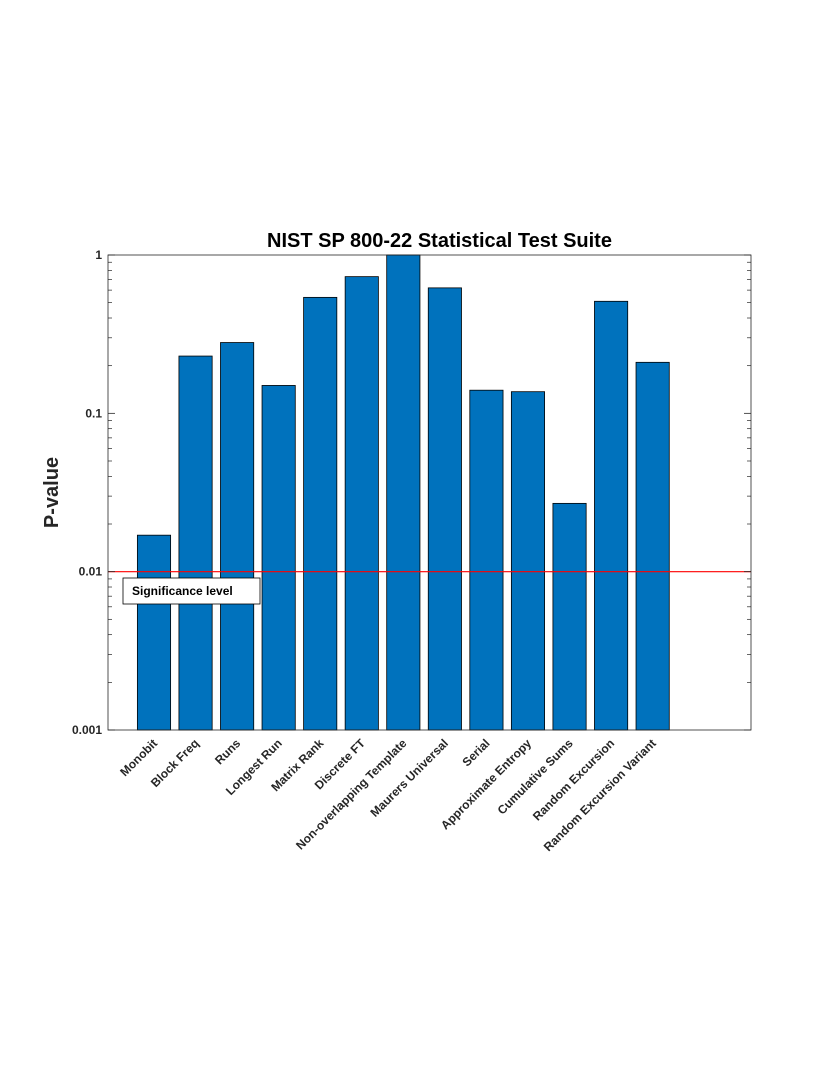 The width and height of the screenshot is (830, 1075). Describe the element at coordinates (87, 730) in the screenshot. I see `y-tick-label: 0.001` at that location.